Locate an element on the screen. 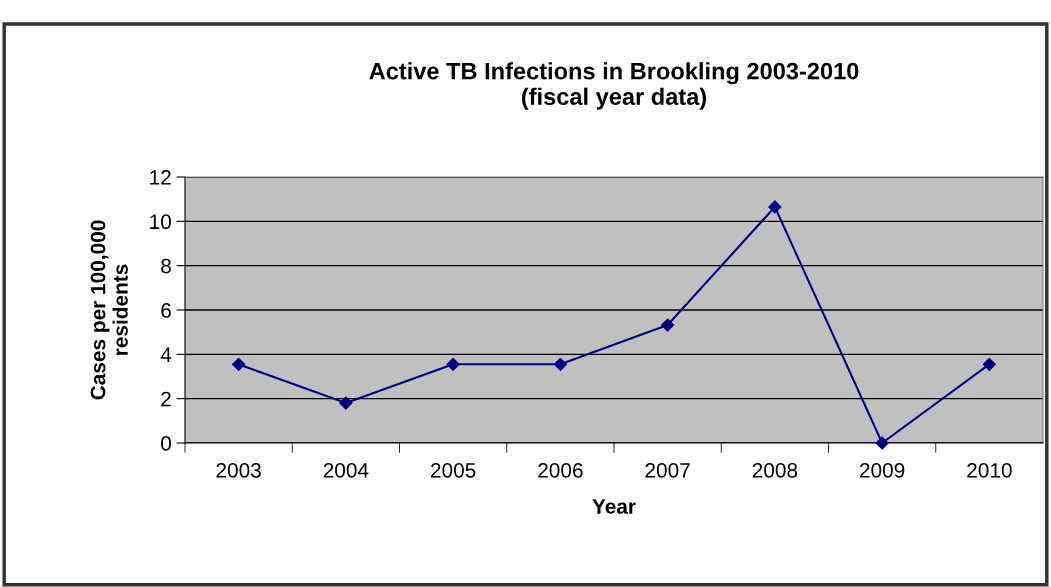 This screenshot has width=1051, height=587. x-tick-label: 2009 is located at coordinates (882, 470).